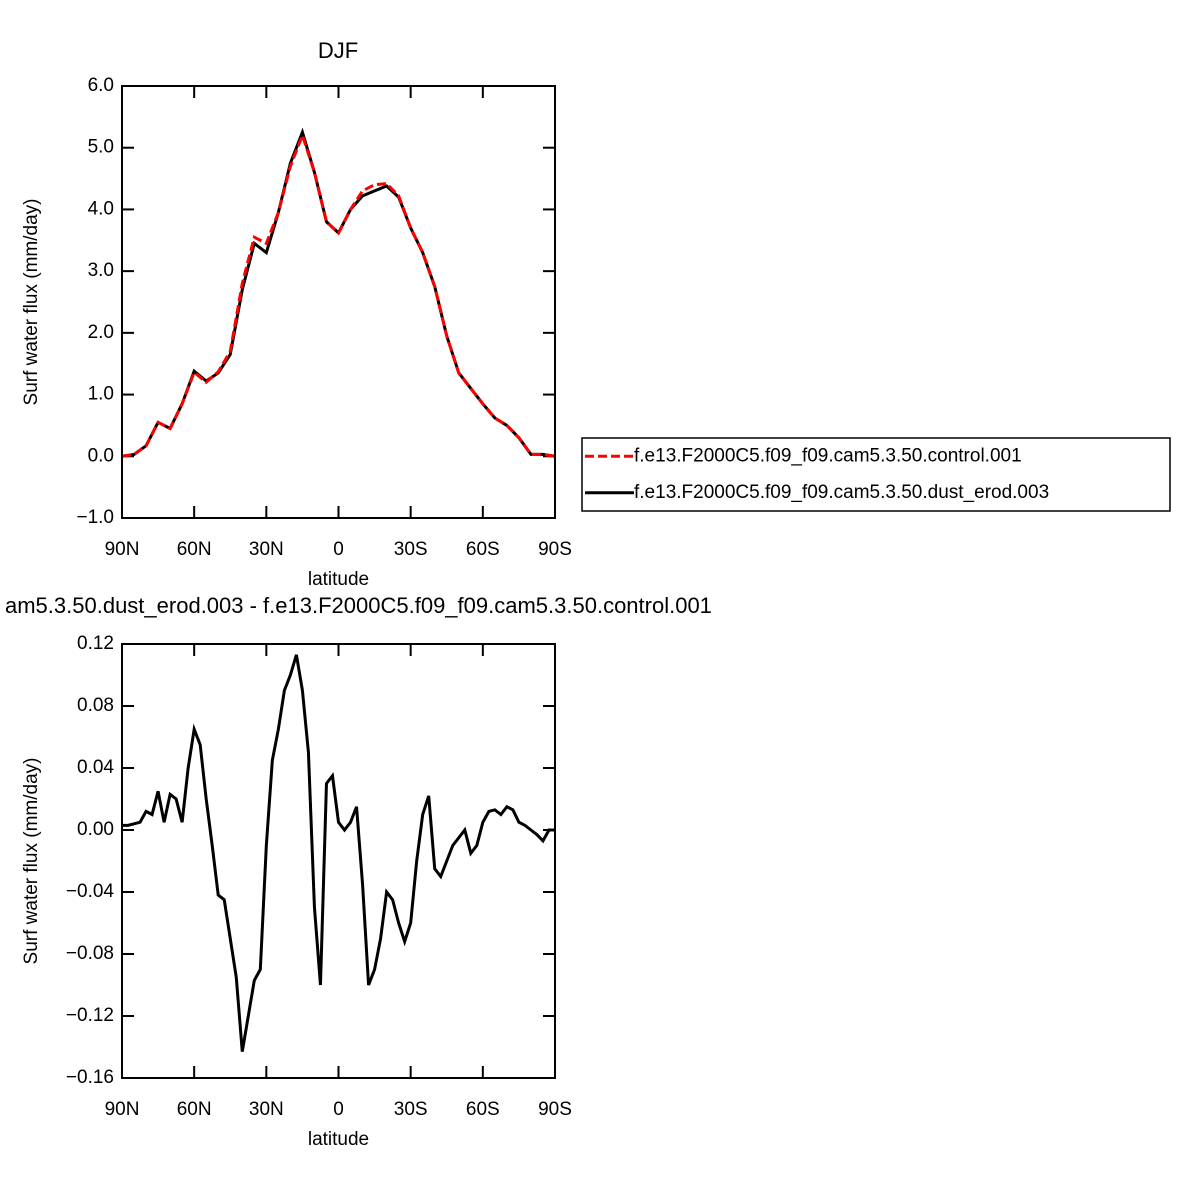 Image resolution: width=1188 pixels, height=1185 pixels. Describe the element at coordinates (95, 767) in the screenshot. I see `y-tick-label: 0.04` at that location.